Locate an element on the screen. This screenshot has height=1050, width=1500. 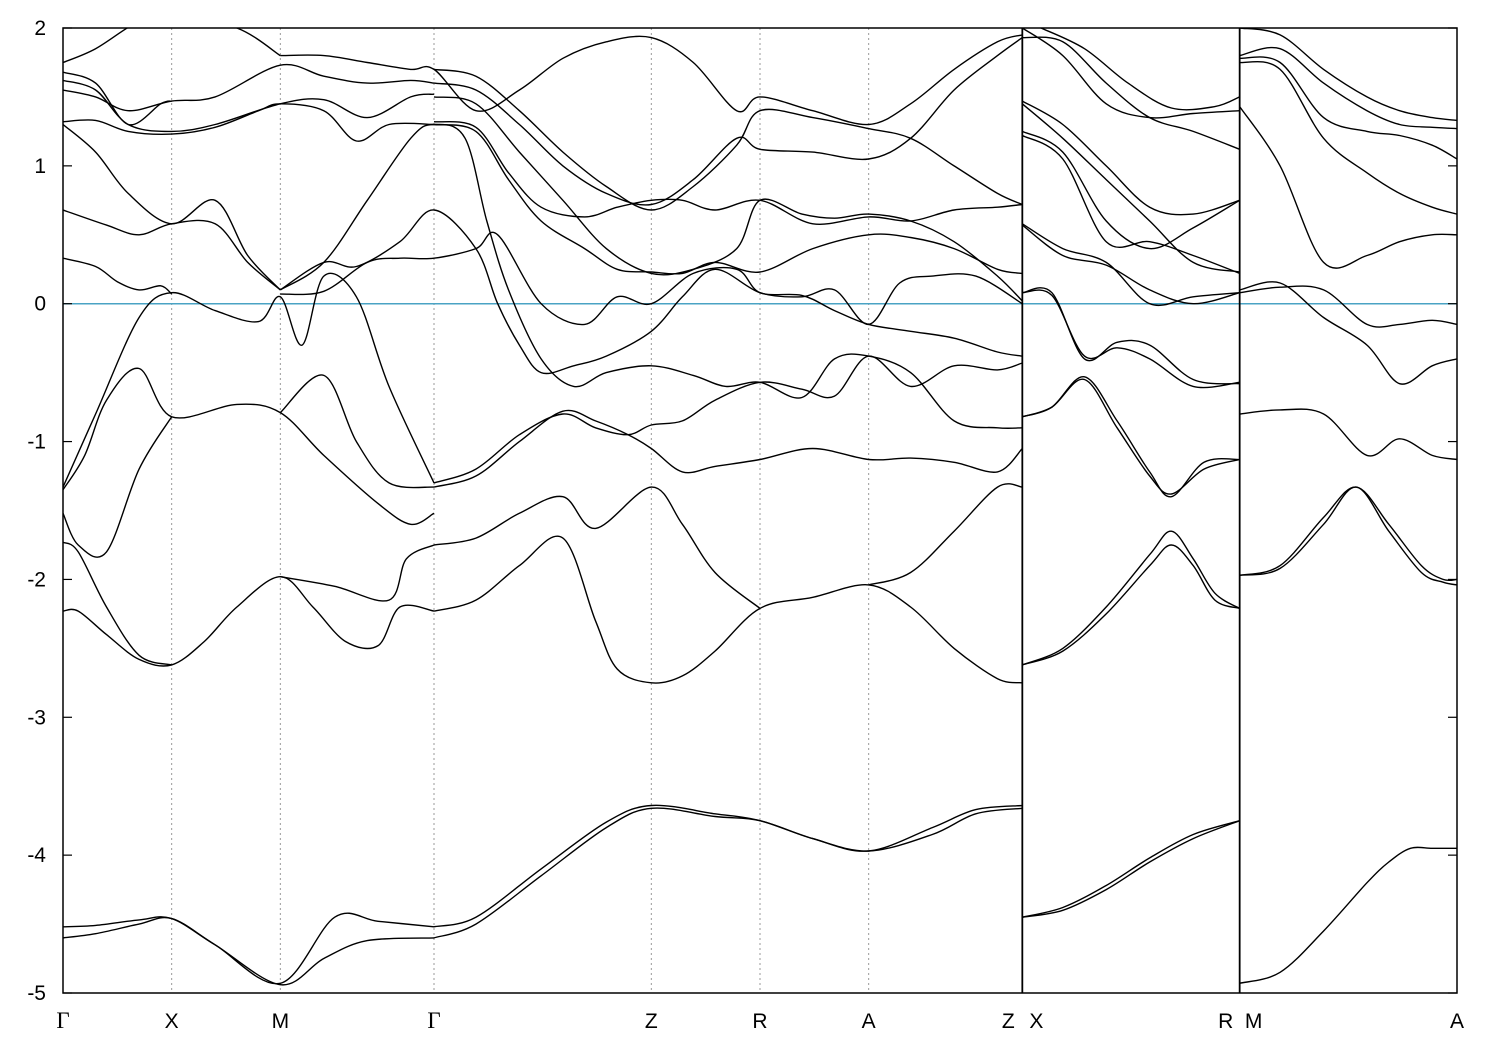
y-tick-label: -5 is located at coordinates (36, 993).